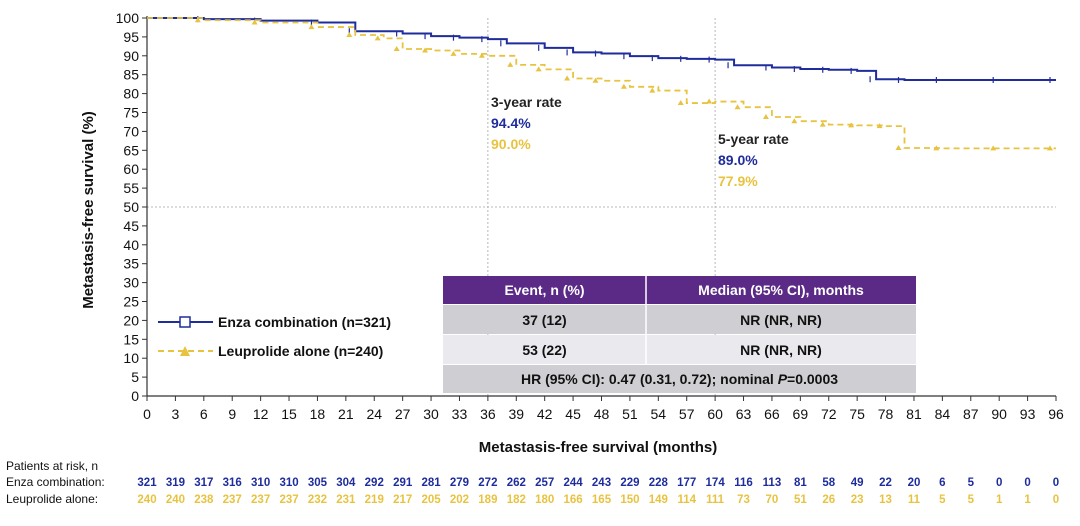  What do you see at coordinates (738, 181) in the screenshot?
I see `annotation-value: 77.9%` at bounding box center [738, 181].